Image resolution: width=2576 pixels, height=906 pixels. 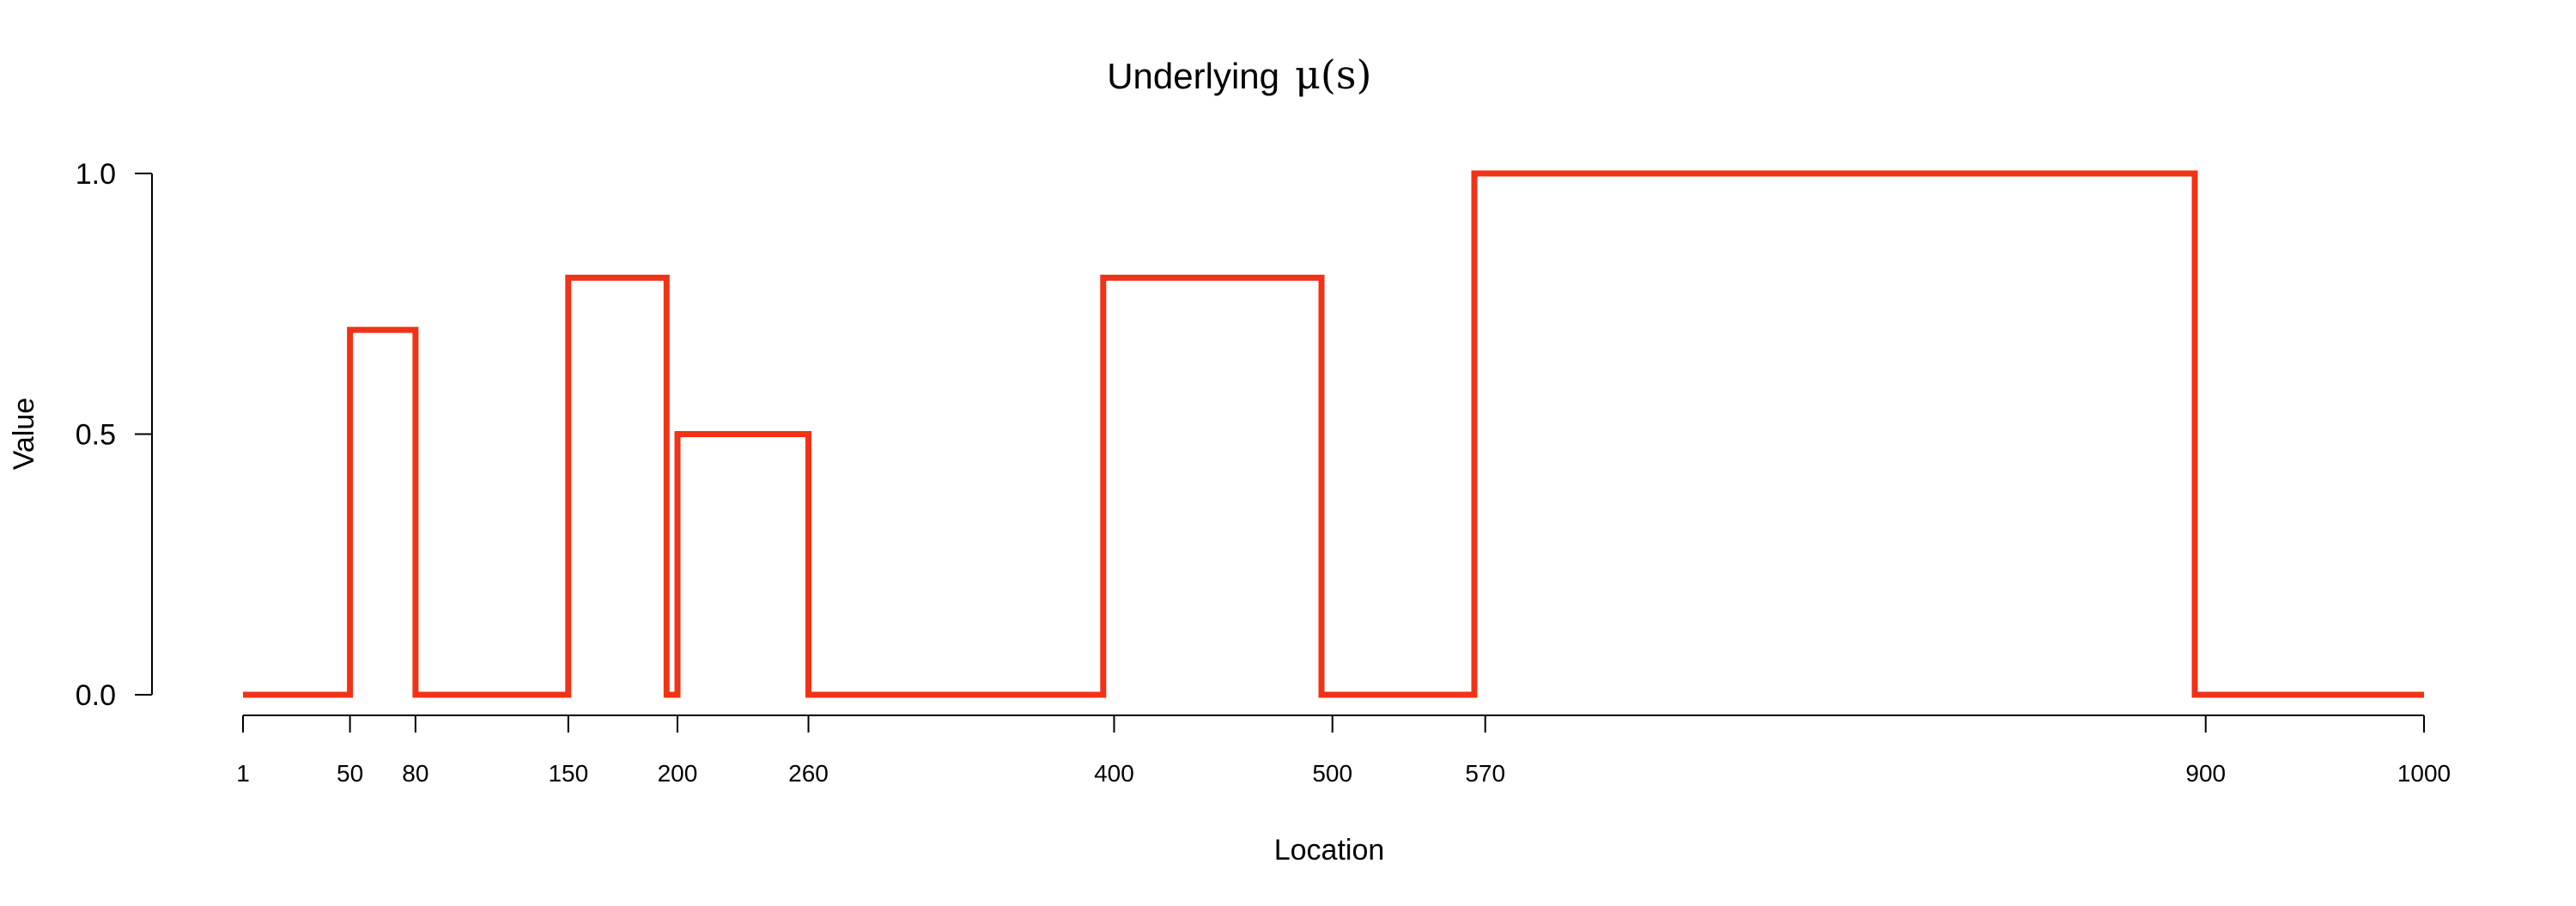 What do you see at coordinates (96, 435) in the screenshot?
I see `y-tick-label: 0.5` at bounding box center [96, 435].